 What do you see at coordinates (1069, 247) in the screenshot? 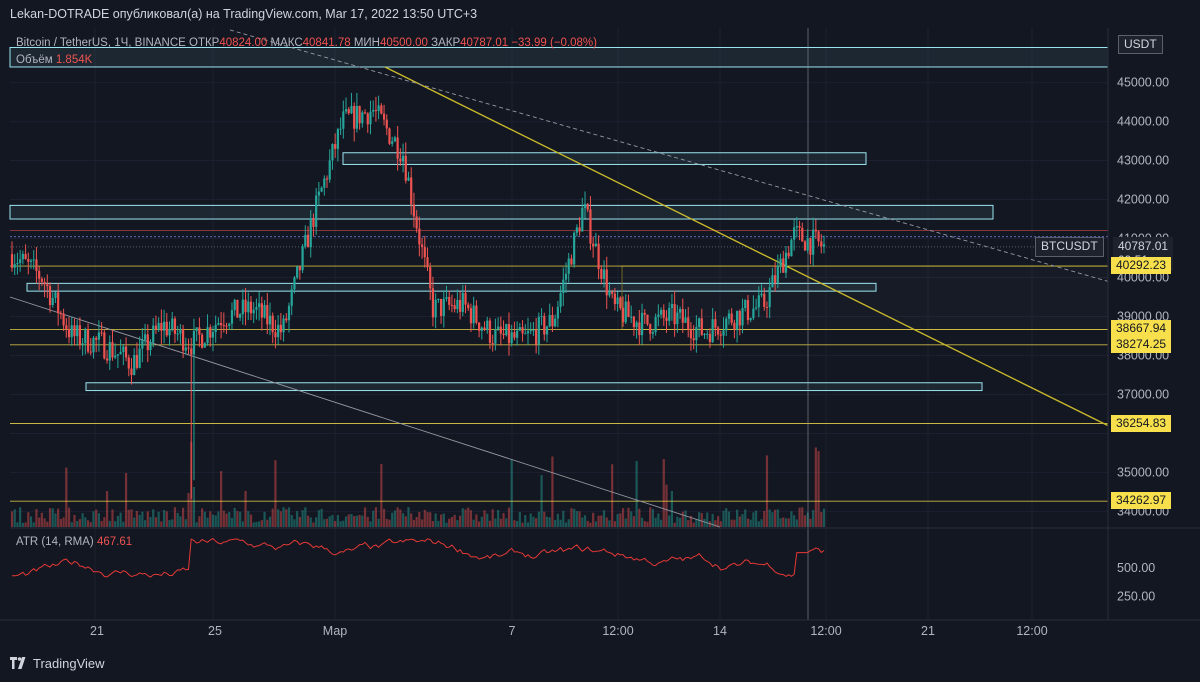
I see `symbol-tag: BTCUSDT` at bounding box center [1069, 247].